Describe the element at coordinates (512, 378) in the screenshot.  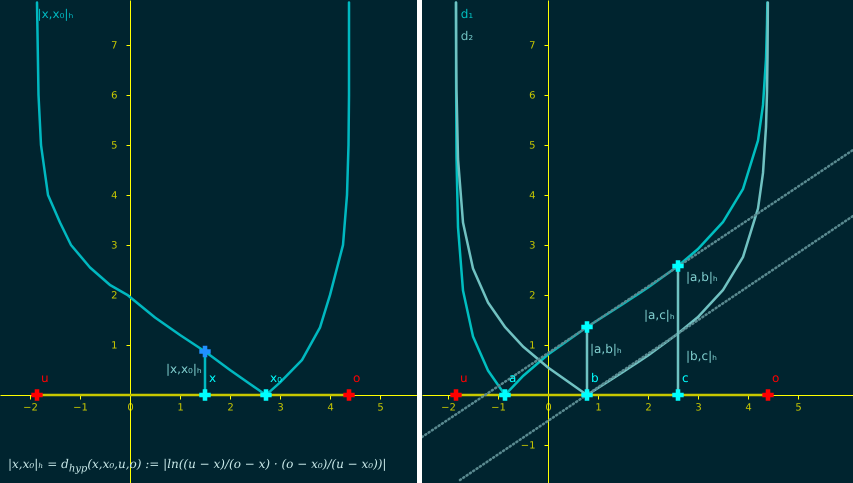
I see `series-label: a` at that location.